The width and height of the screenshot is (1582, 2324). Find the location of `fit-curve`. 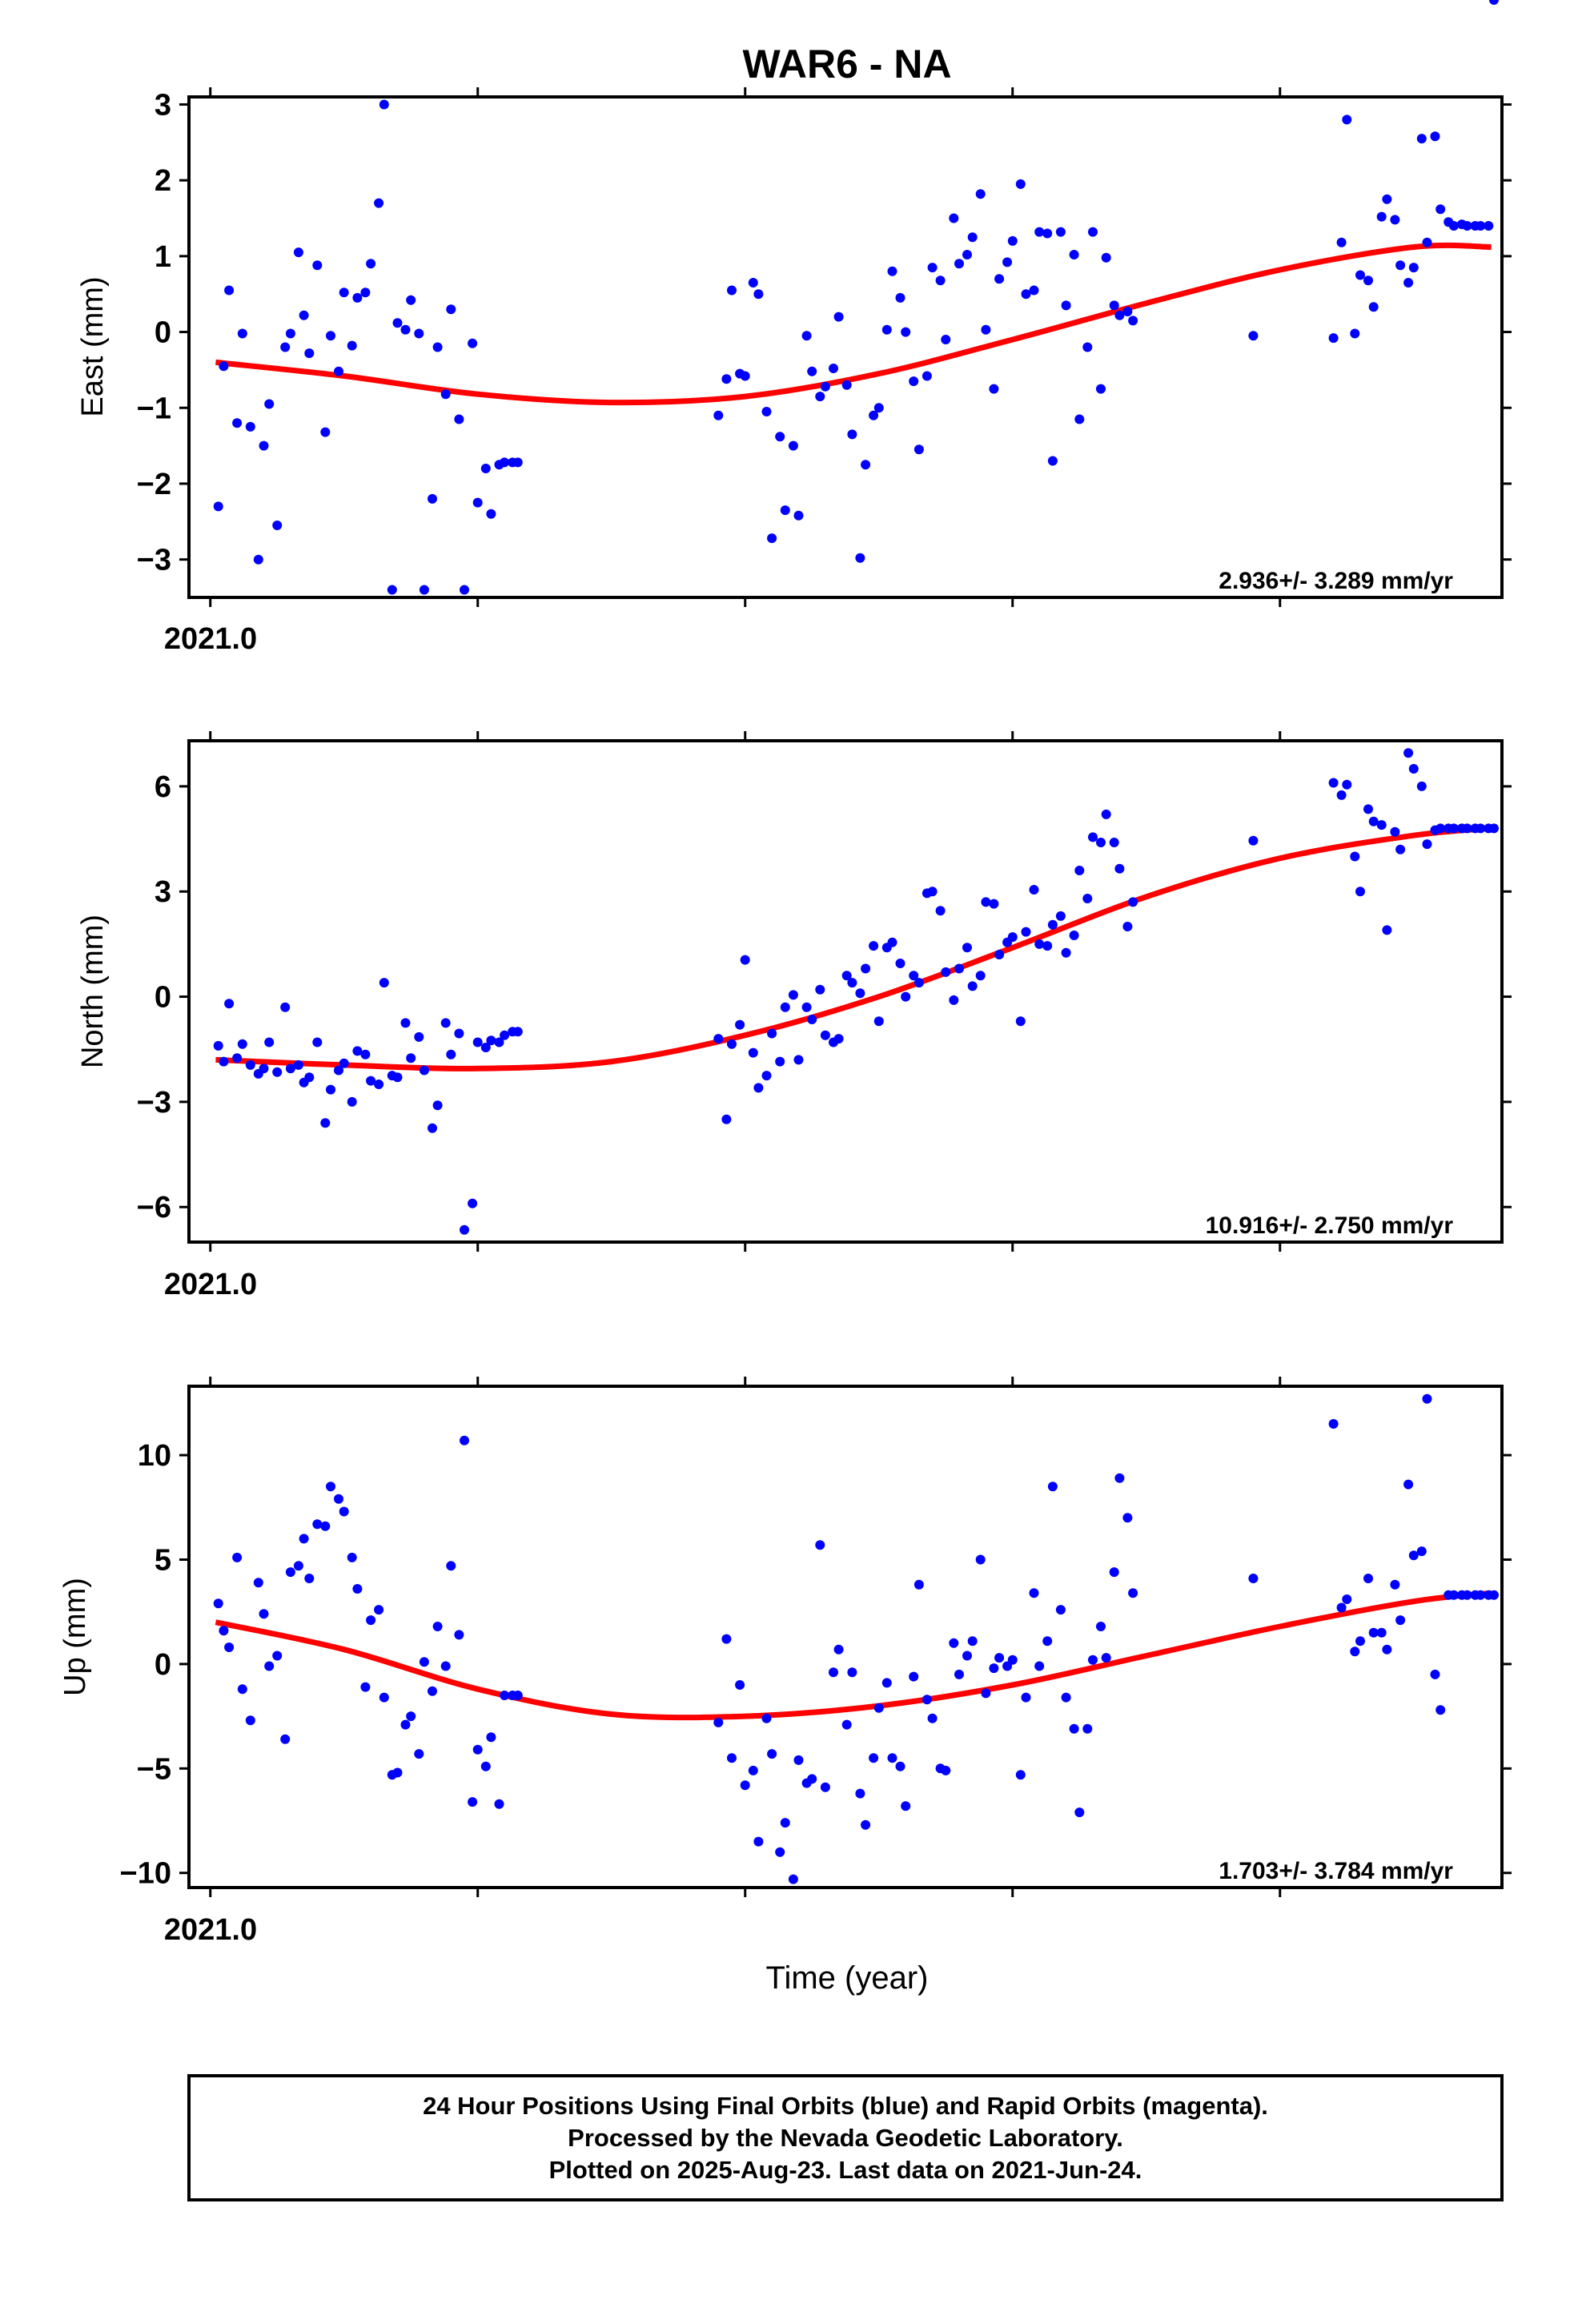

fit-curve is located at coordinates (853, 948).